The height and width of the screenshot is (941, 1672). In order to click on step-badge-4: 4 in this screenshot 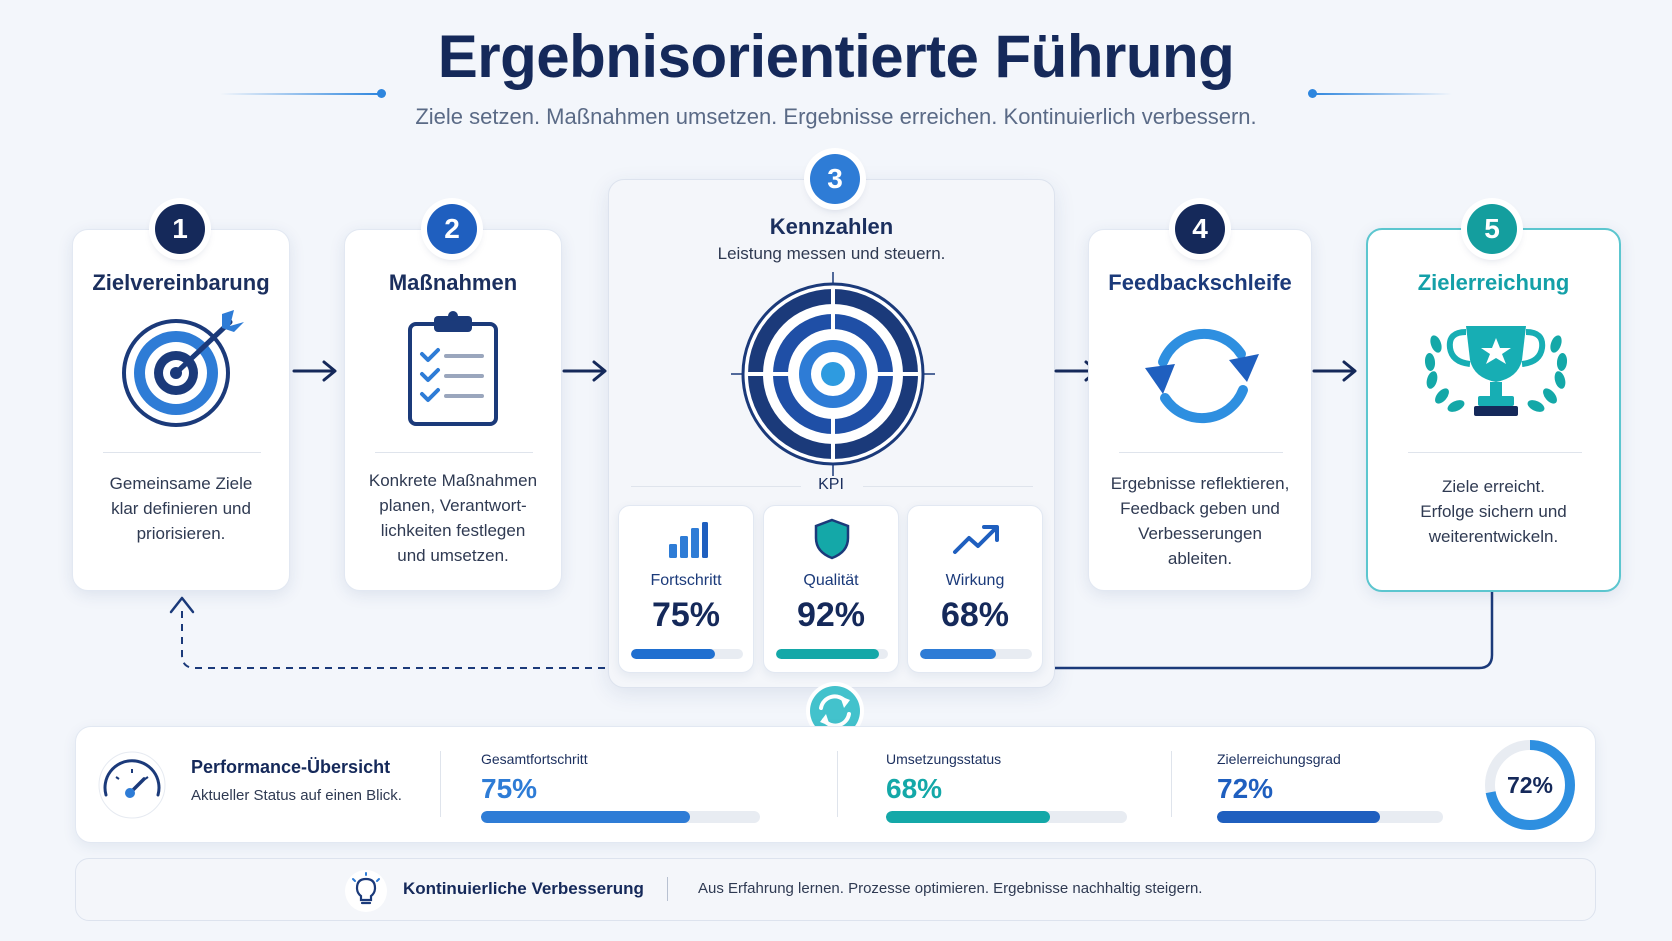, I will do `click(1200, 229)`.